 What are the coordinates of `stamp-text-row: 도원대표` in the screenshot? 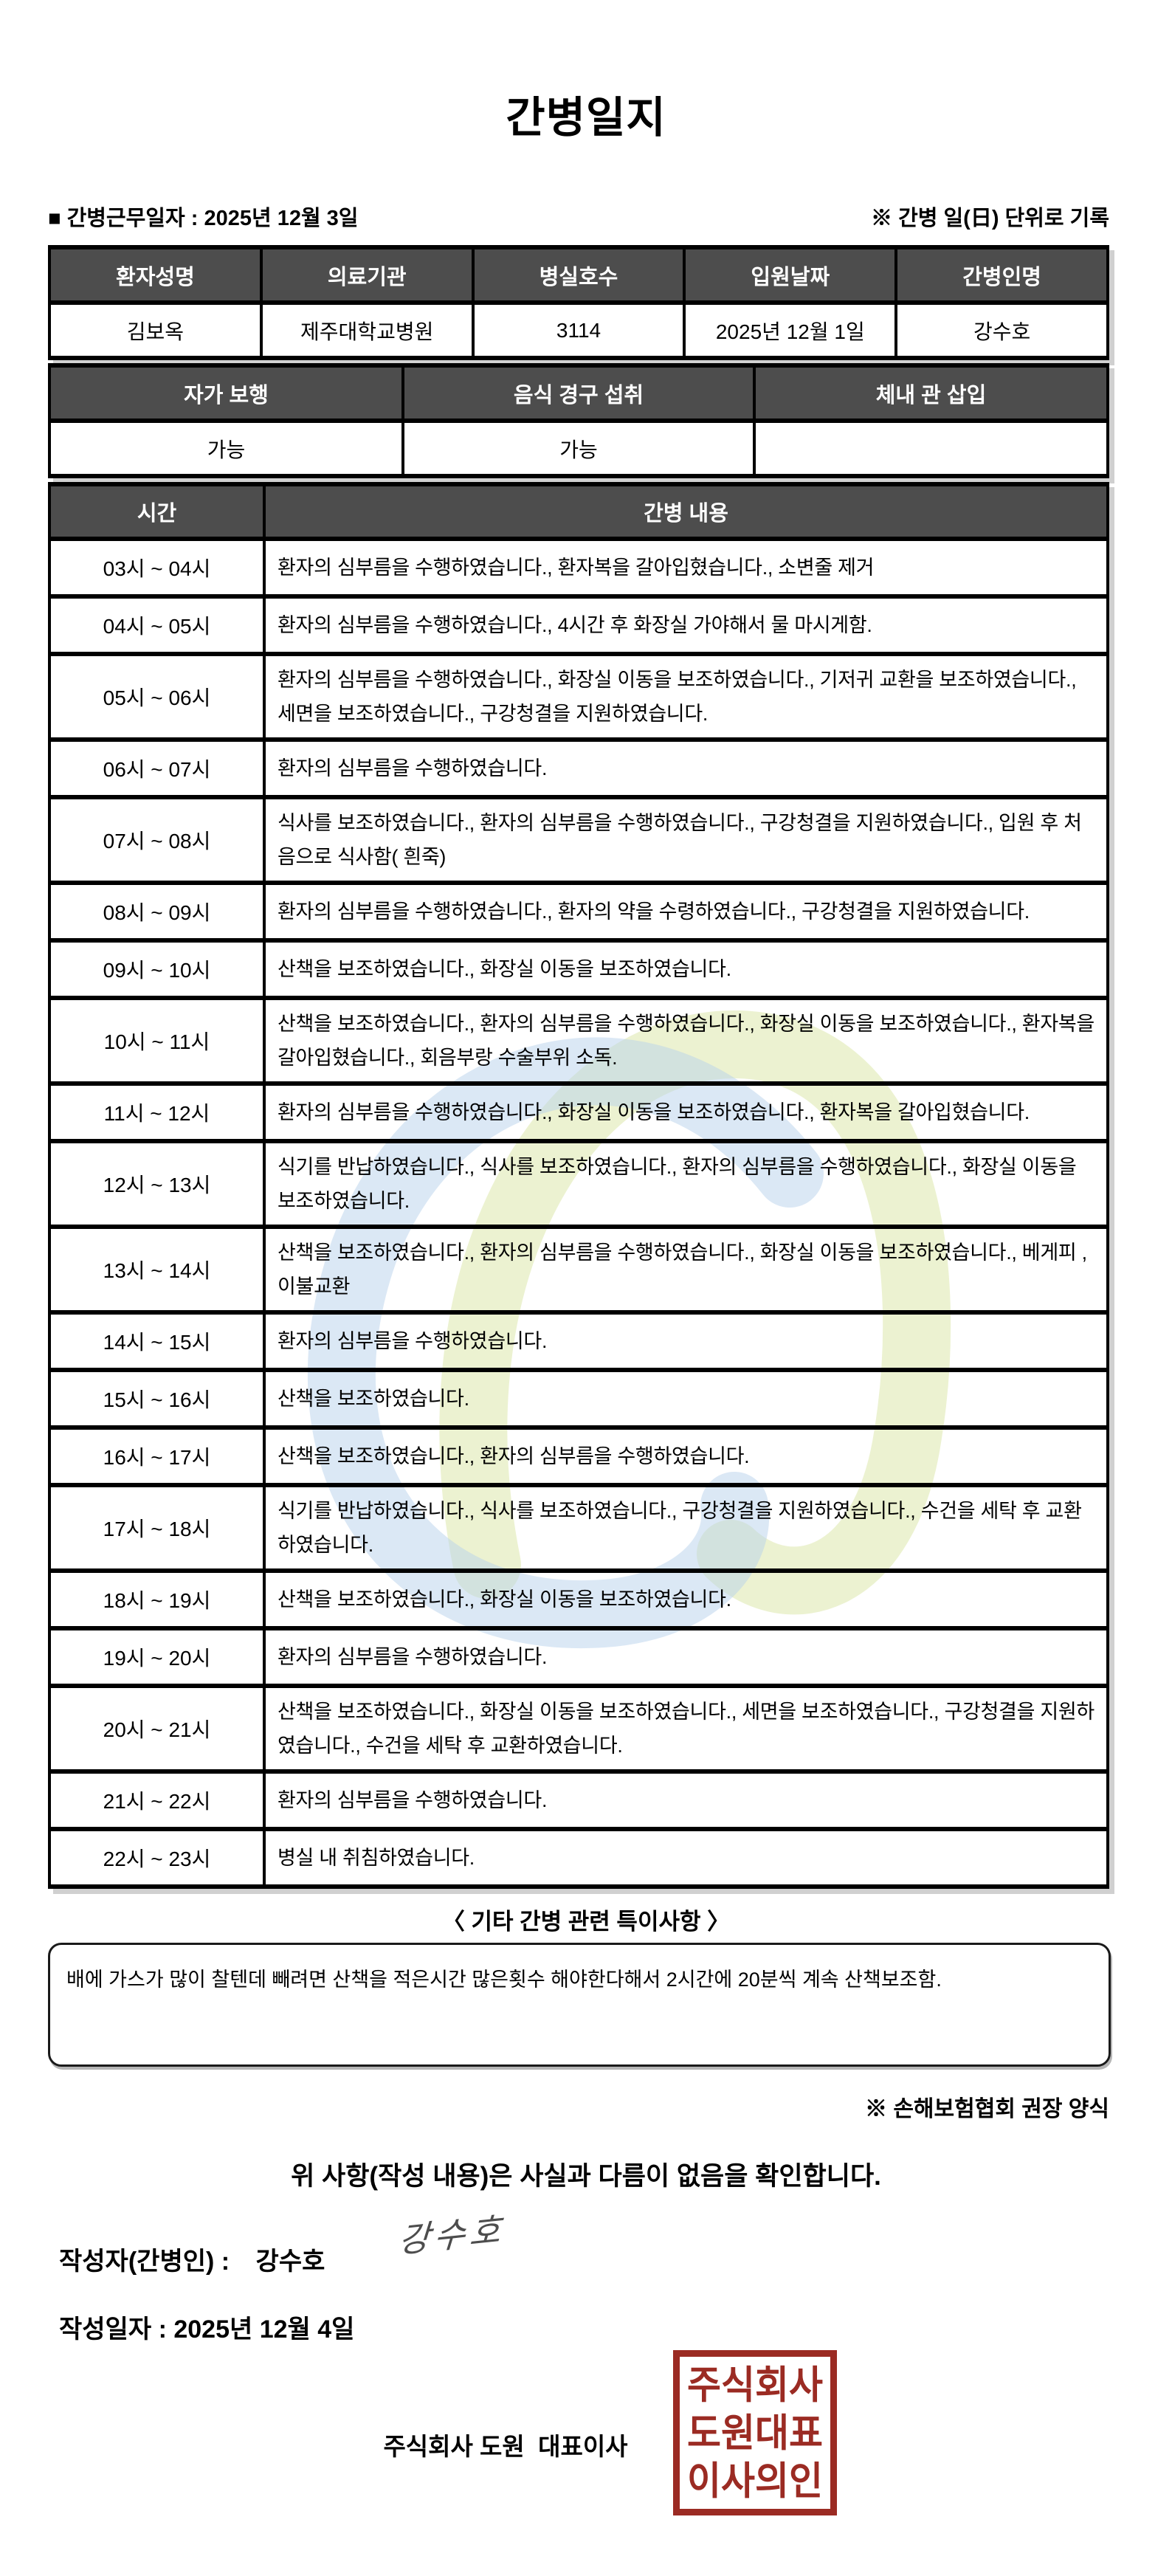 It's located at (755, 2433).